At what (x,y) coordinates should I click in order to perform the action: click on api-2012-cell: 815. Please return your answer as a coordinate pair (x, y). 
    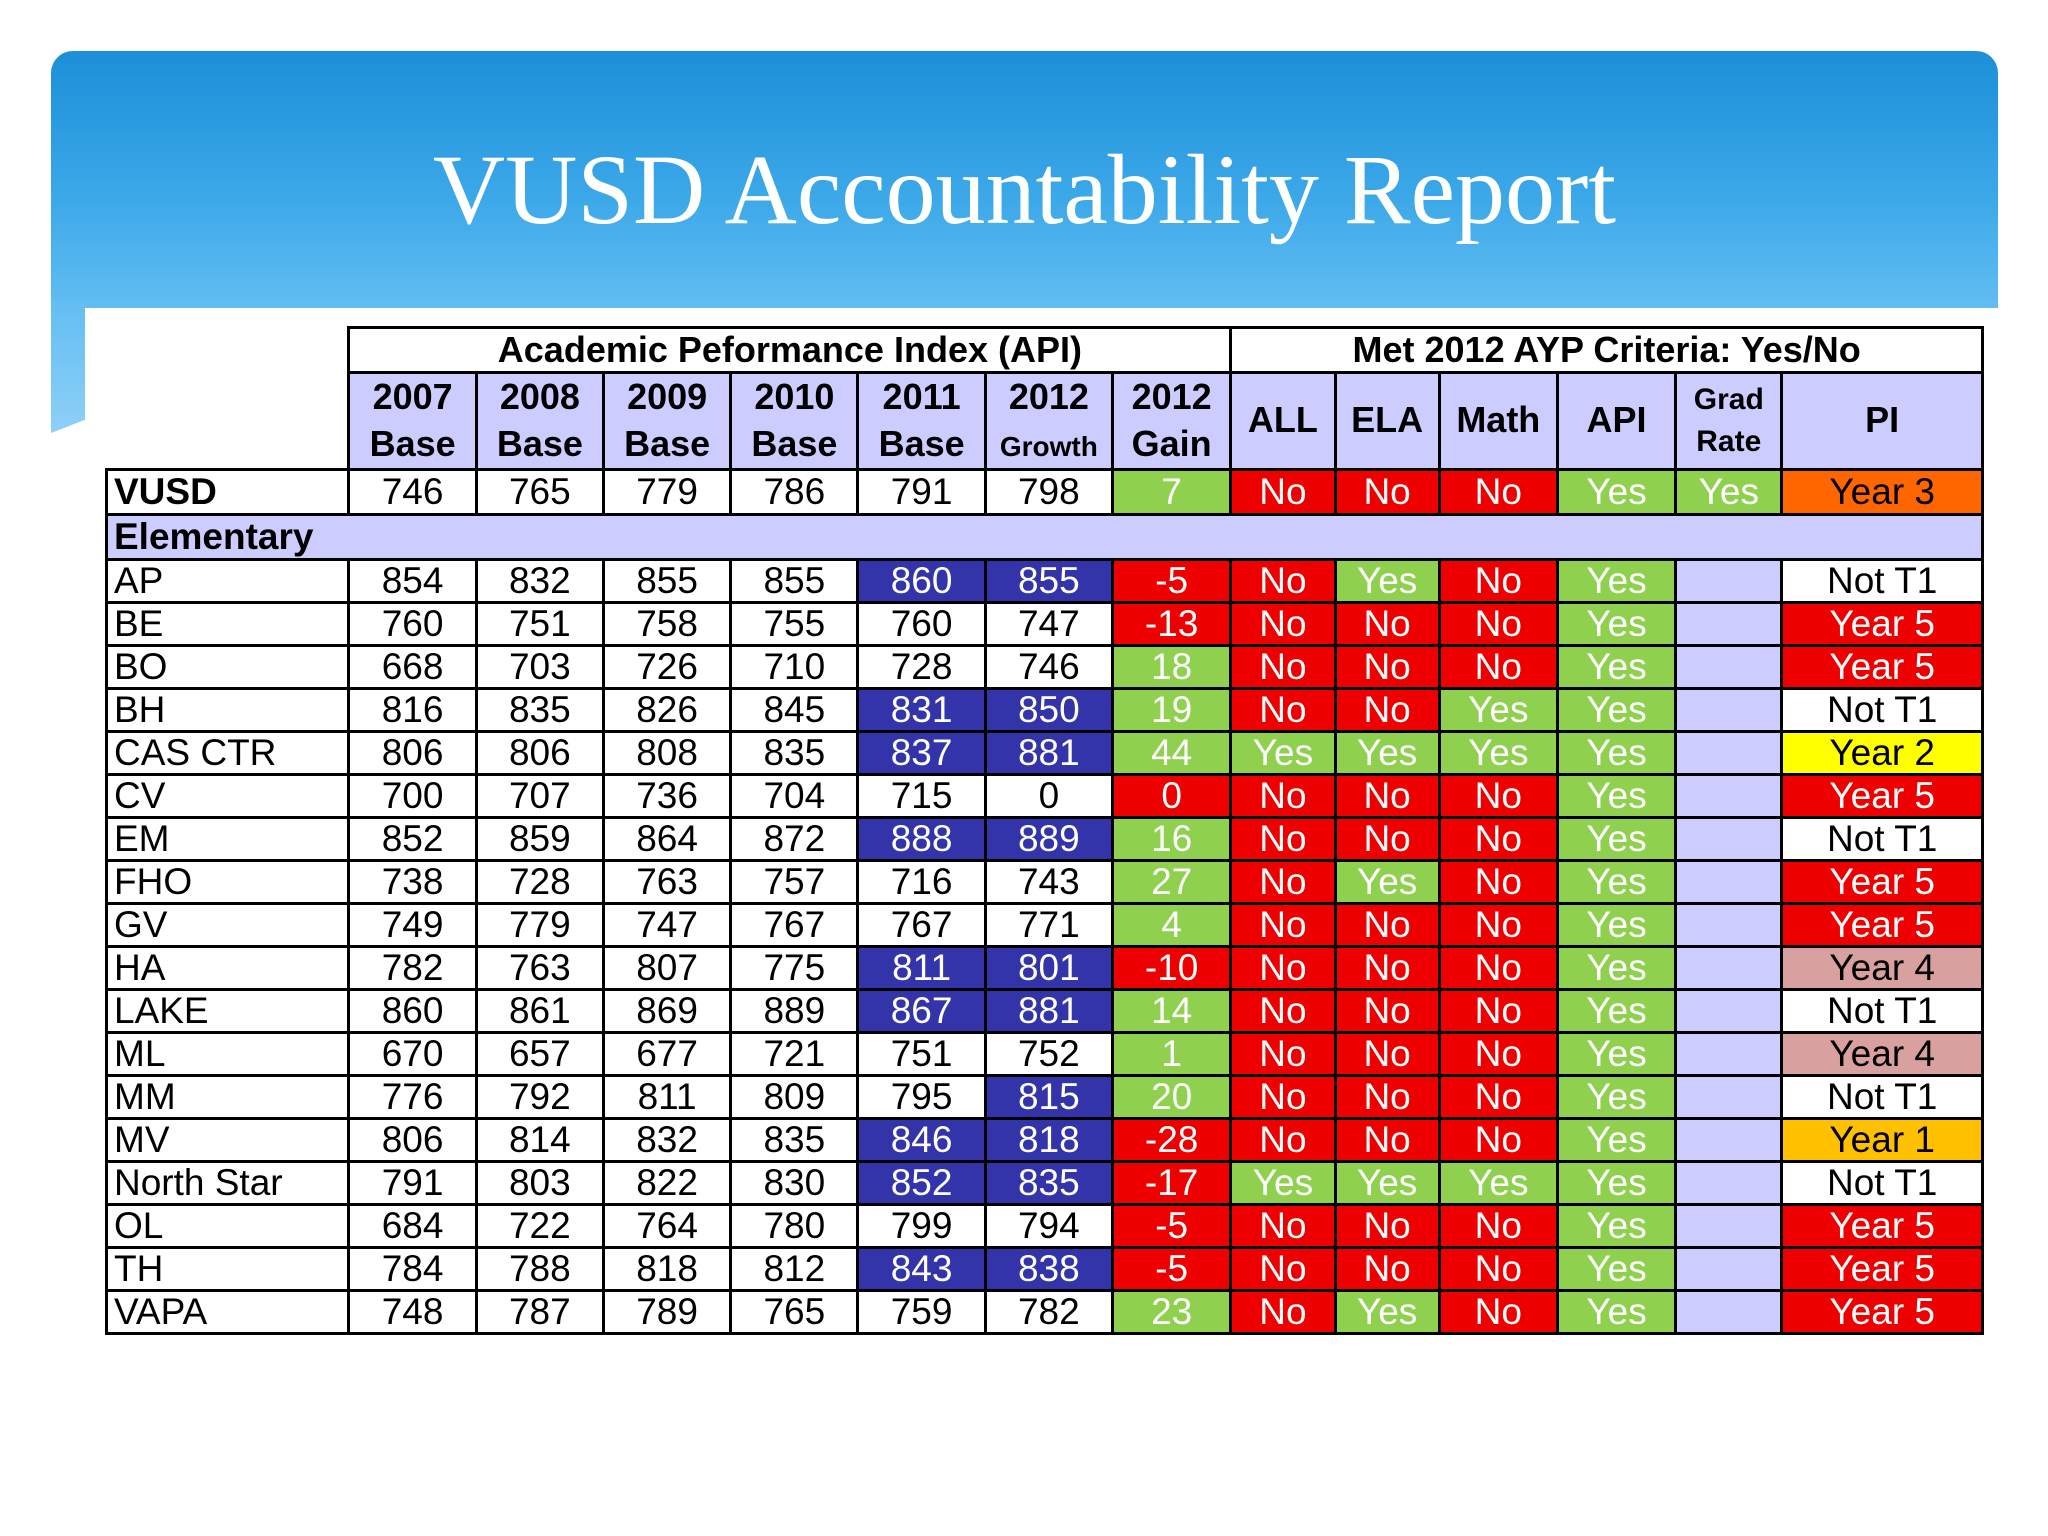
    Looking at the image, I should click on (1048, 1096).